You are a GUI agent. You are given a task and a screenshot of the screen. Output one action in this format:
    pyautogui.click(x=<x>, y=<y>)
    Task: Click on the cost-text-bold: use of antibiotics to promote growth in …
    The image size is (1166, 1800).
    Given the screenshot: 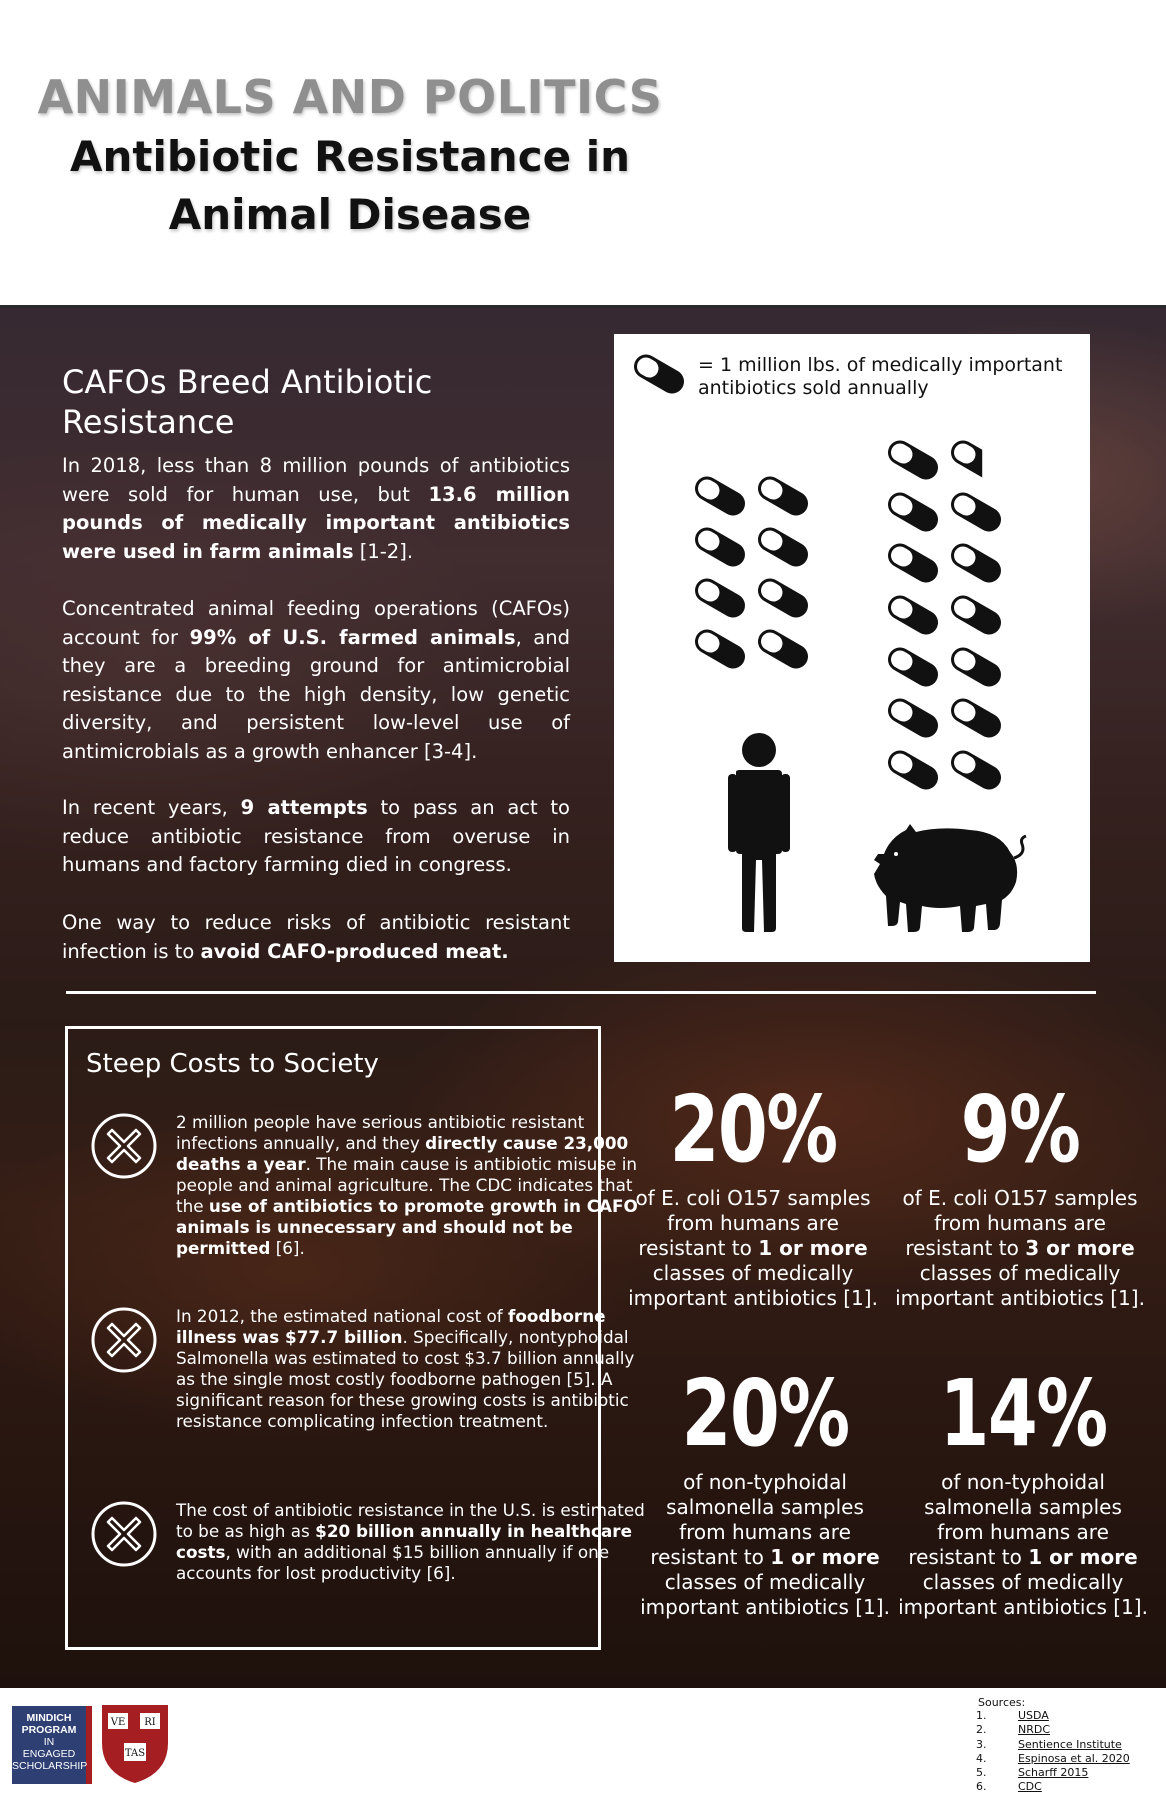 What is the action you would take?
    pyautogui.click(x=407, y=1227)
    